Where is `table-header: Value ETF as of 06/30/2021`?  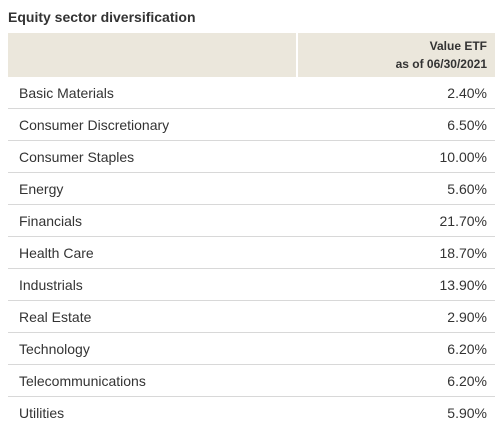 table-header: Value ETF as of 06/30/2021 is located at coordinates (251, 55).